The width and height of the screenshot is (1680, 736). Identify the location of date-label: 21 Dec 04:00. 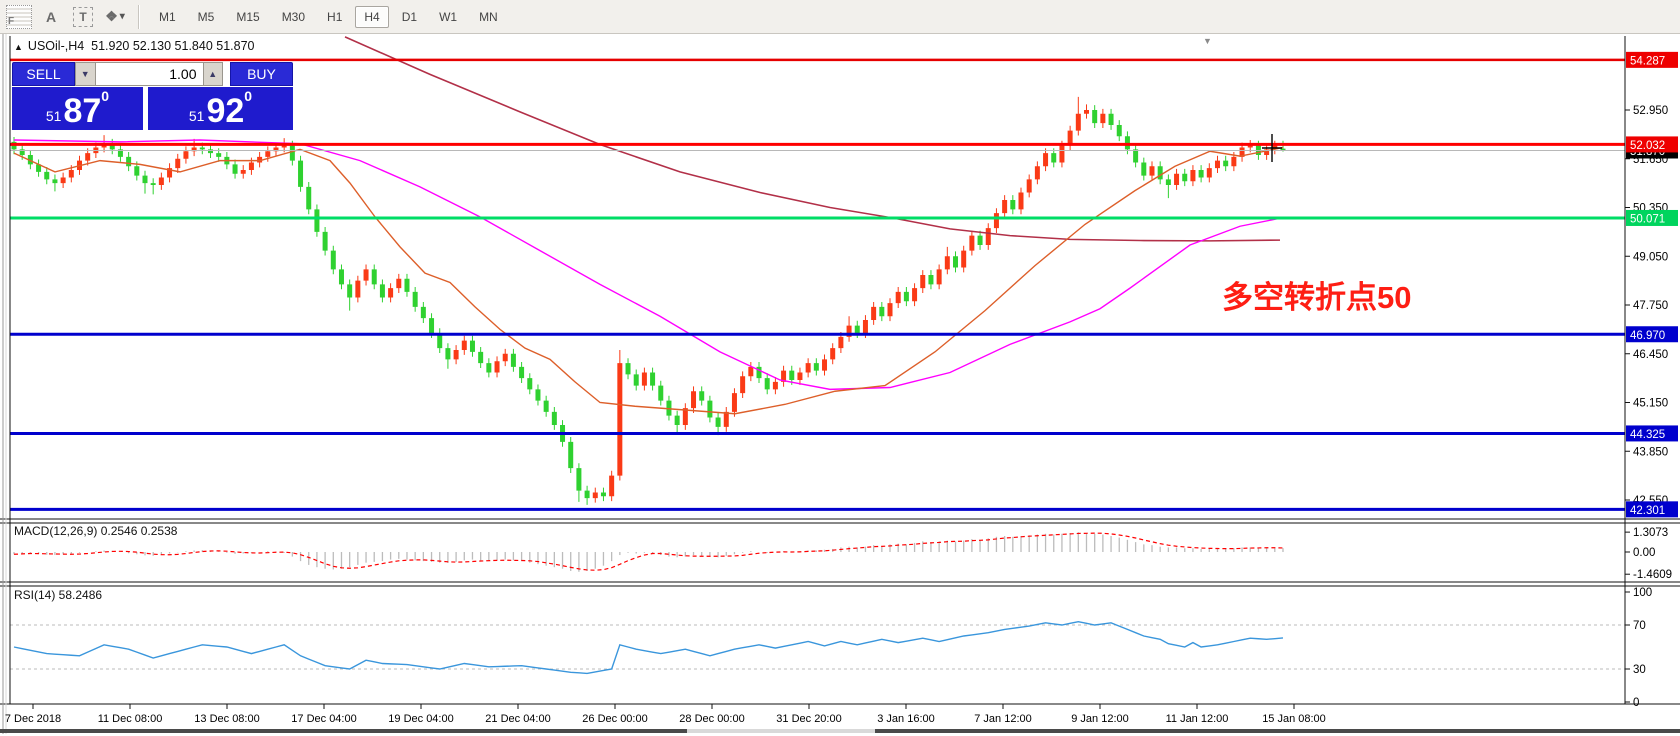
(517, 719).